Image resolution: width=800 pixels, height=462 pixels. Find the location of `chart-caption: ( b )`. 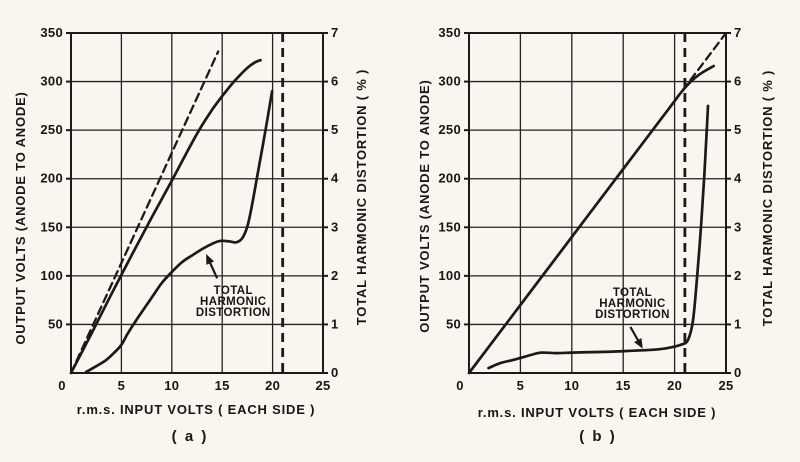

chart-caption: ( b ) is located at coordinates (598, 436).